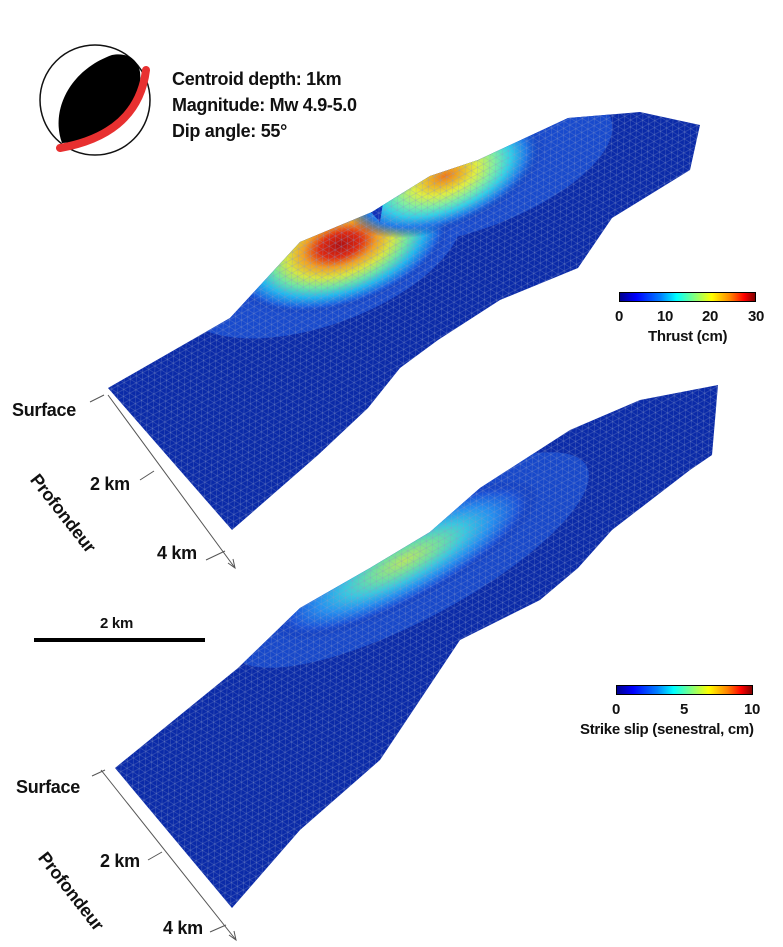 This screenshot has height=947, width=783. Describe the element at coordinates (665, 316) in the screenshot. I see `thrust-tick-10: 10` at that location.